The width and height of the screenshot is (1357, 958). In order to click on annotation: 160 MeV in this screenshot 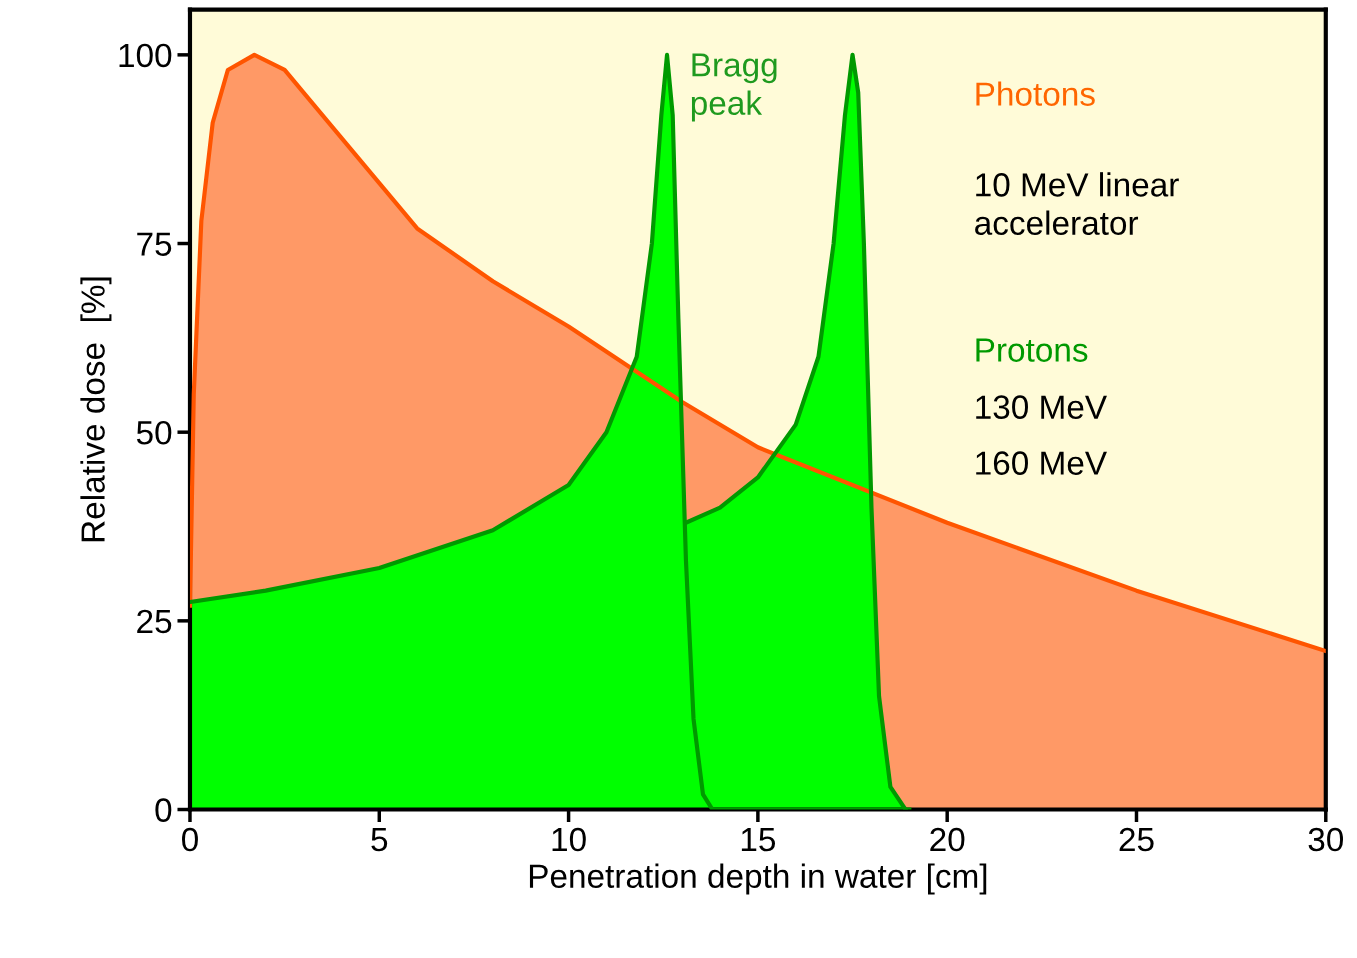, I will do `click(1041, 463)`.